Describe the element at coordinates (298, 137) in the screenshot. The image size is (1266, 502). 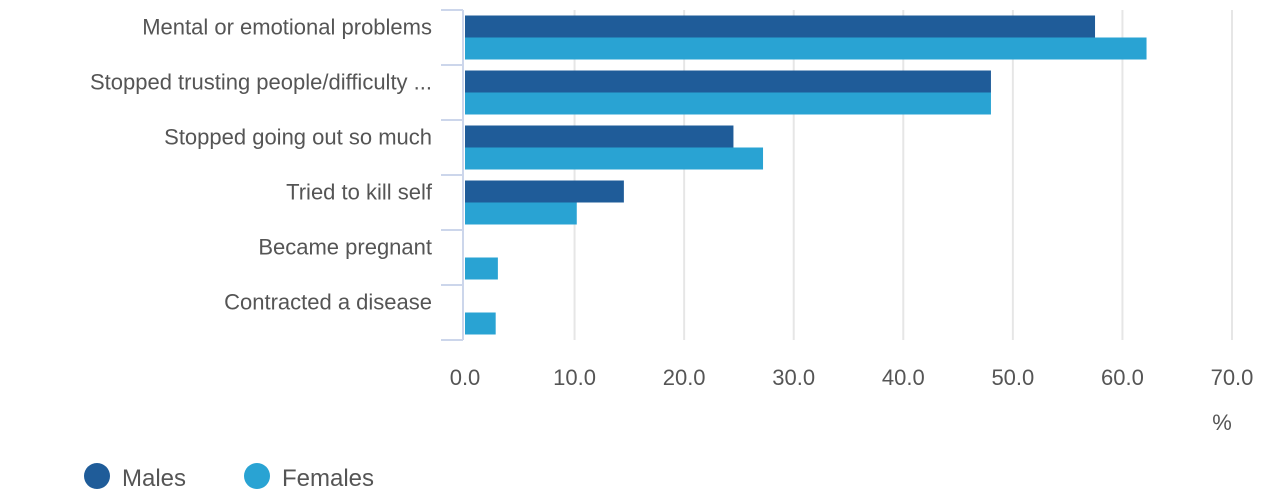
I see `category-label: Stopped going out so much` at that location.